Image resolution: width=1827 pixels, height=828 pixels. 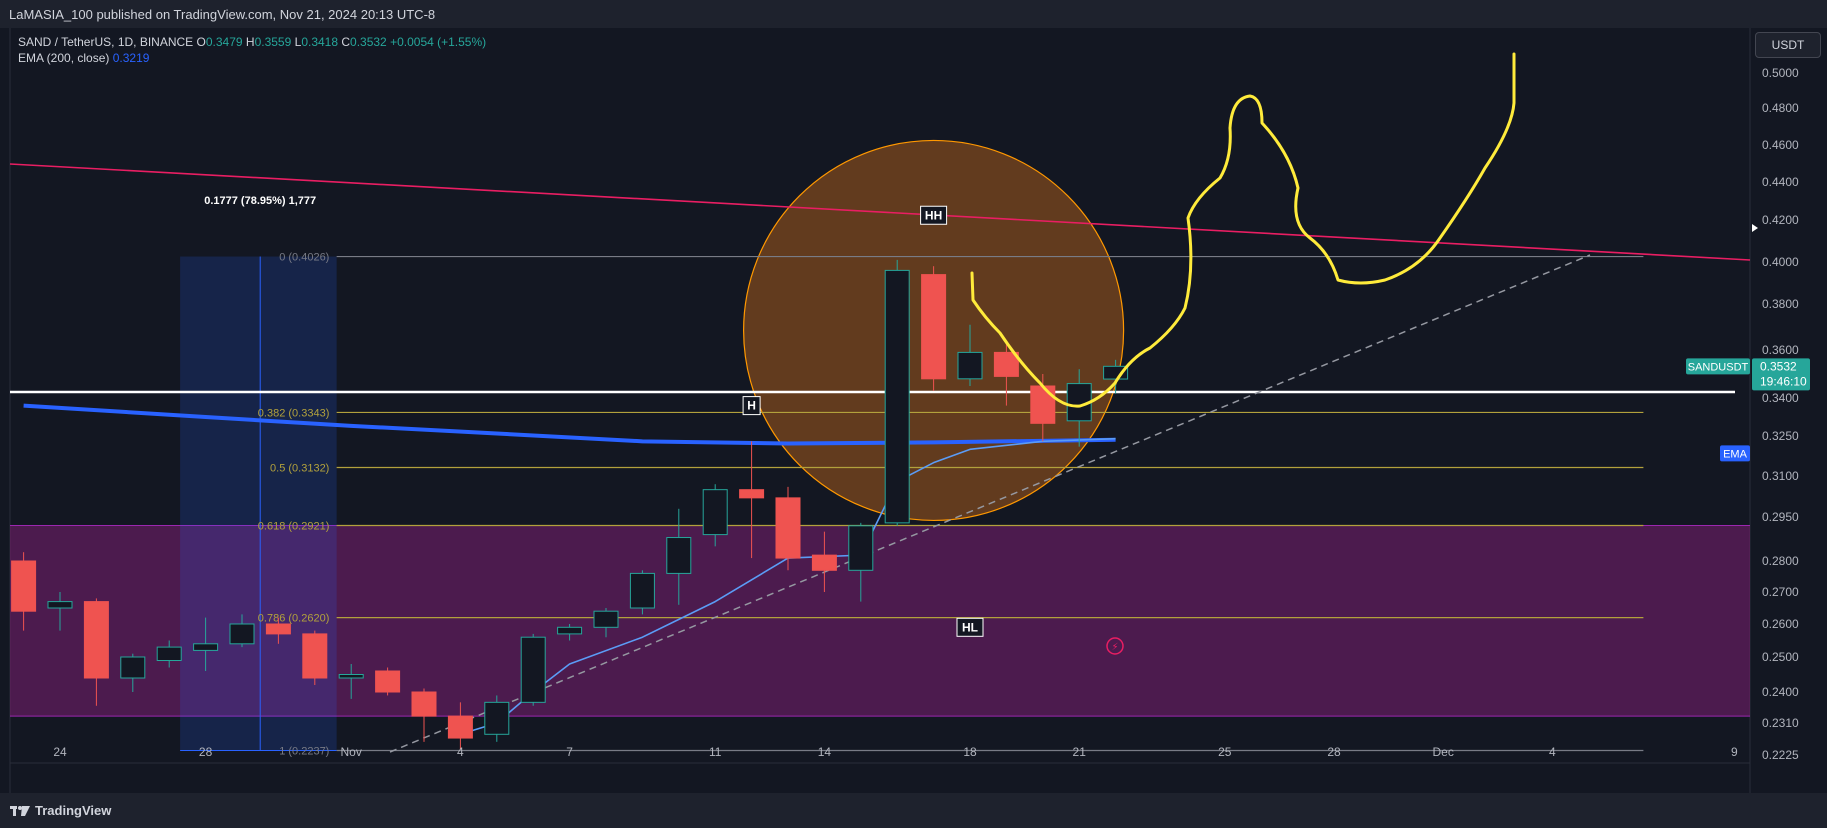 I want to click on annotation-hl: HL, so click(x=970, y=627).